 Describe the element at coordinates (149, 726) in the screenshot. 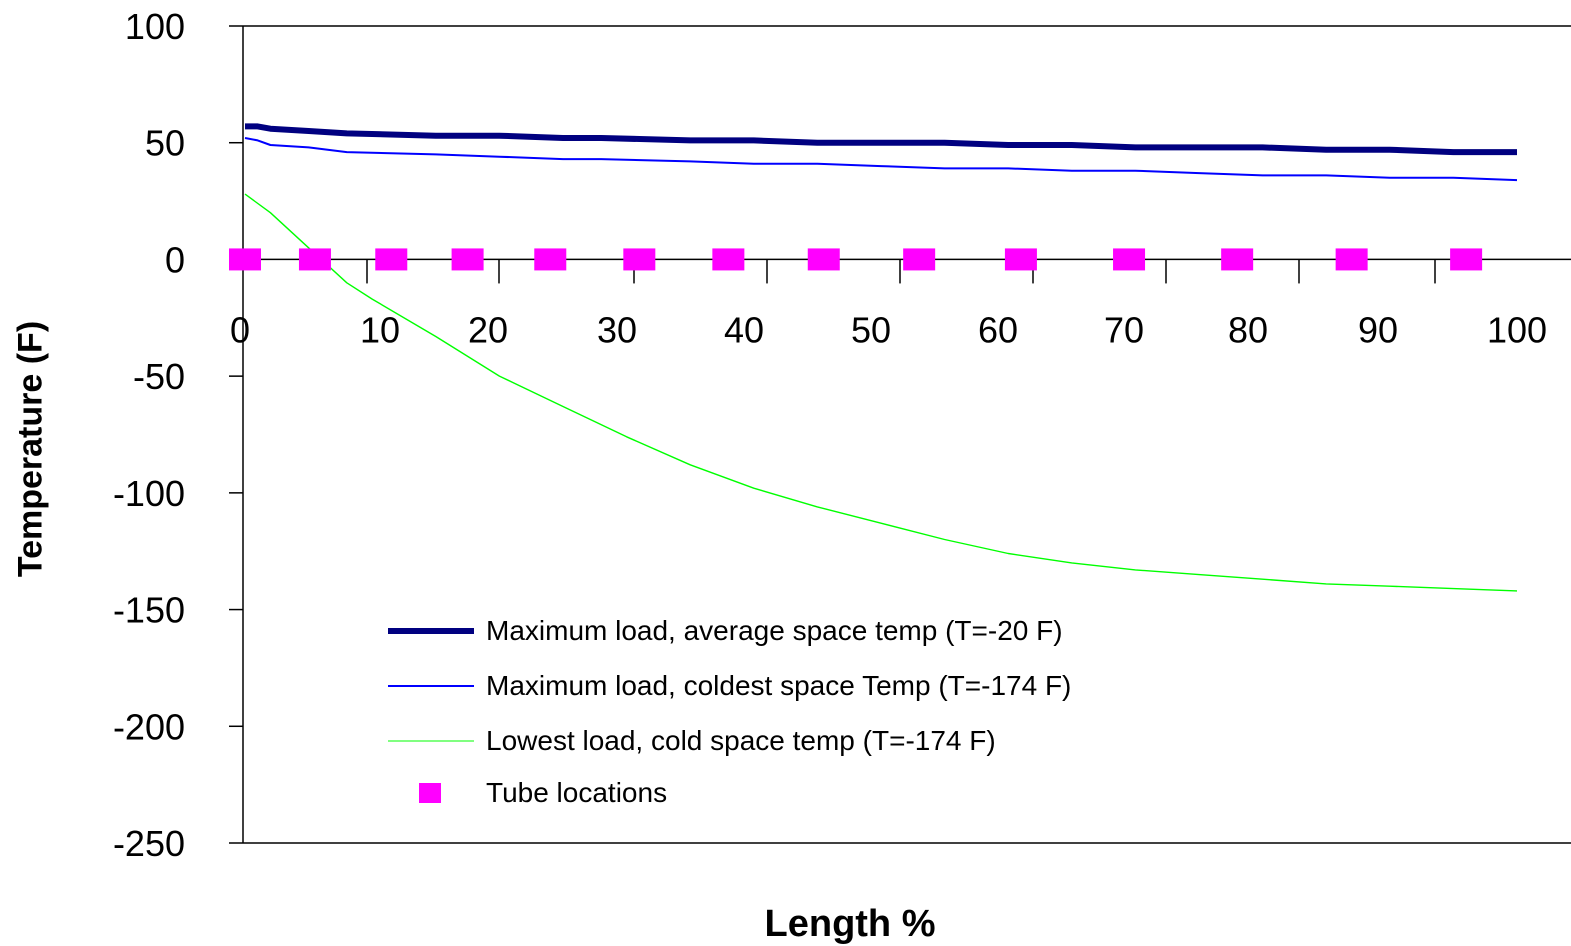

I see `y-tick-label: -200` at that location.